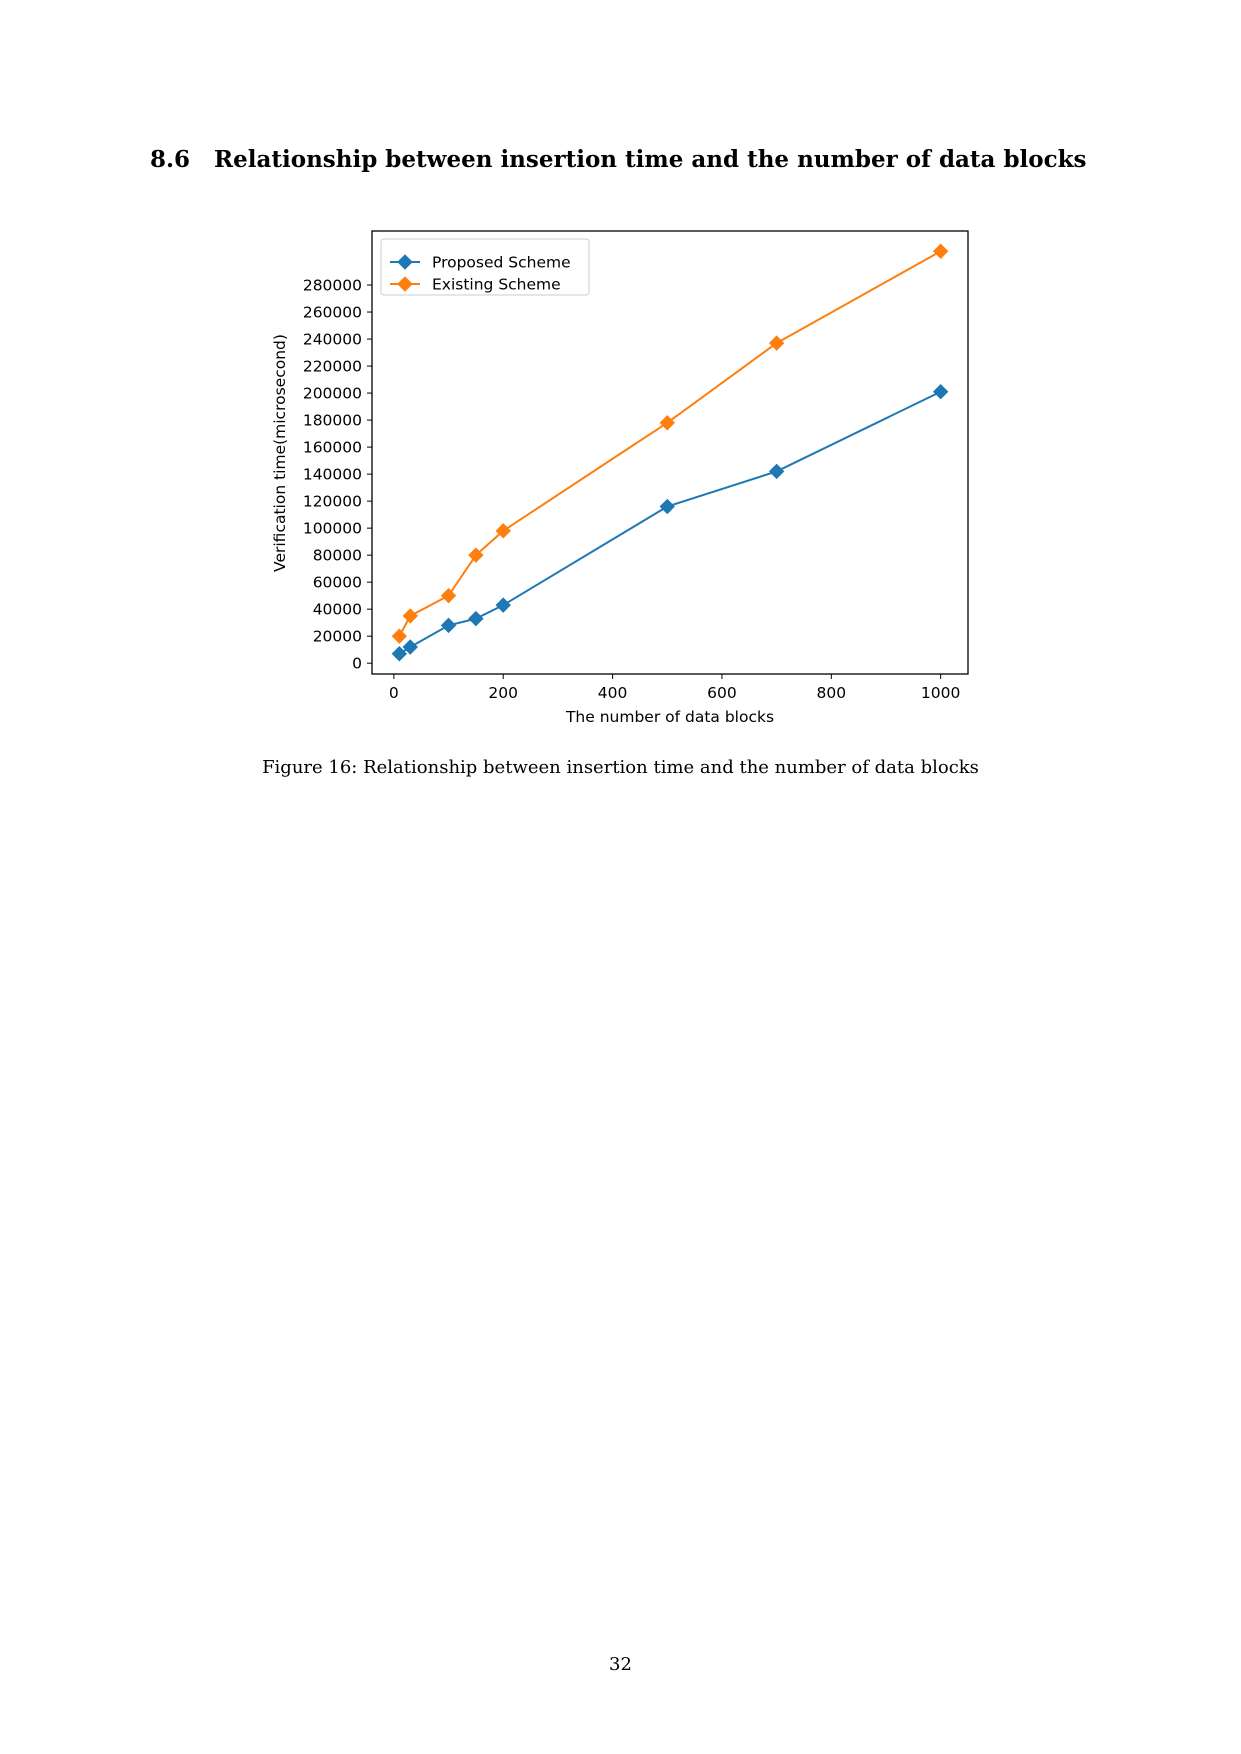  I want to click on page-number: 32, so click(620, 1664).